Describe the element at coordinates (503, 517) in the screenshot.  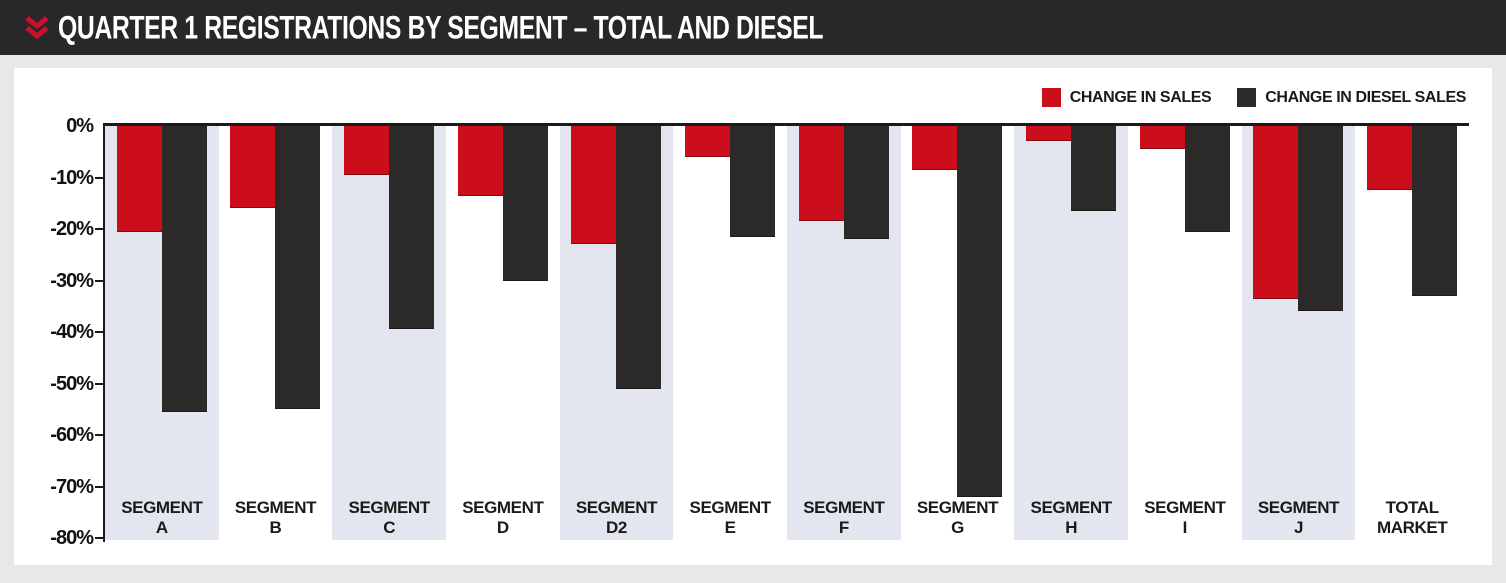
I see `segment-label: SEGMENT D` at that location.